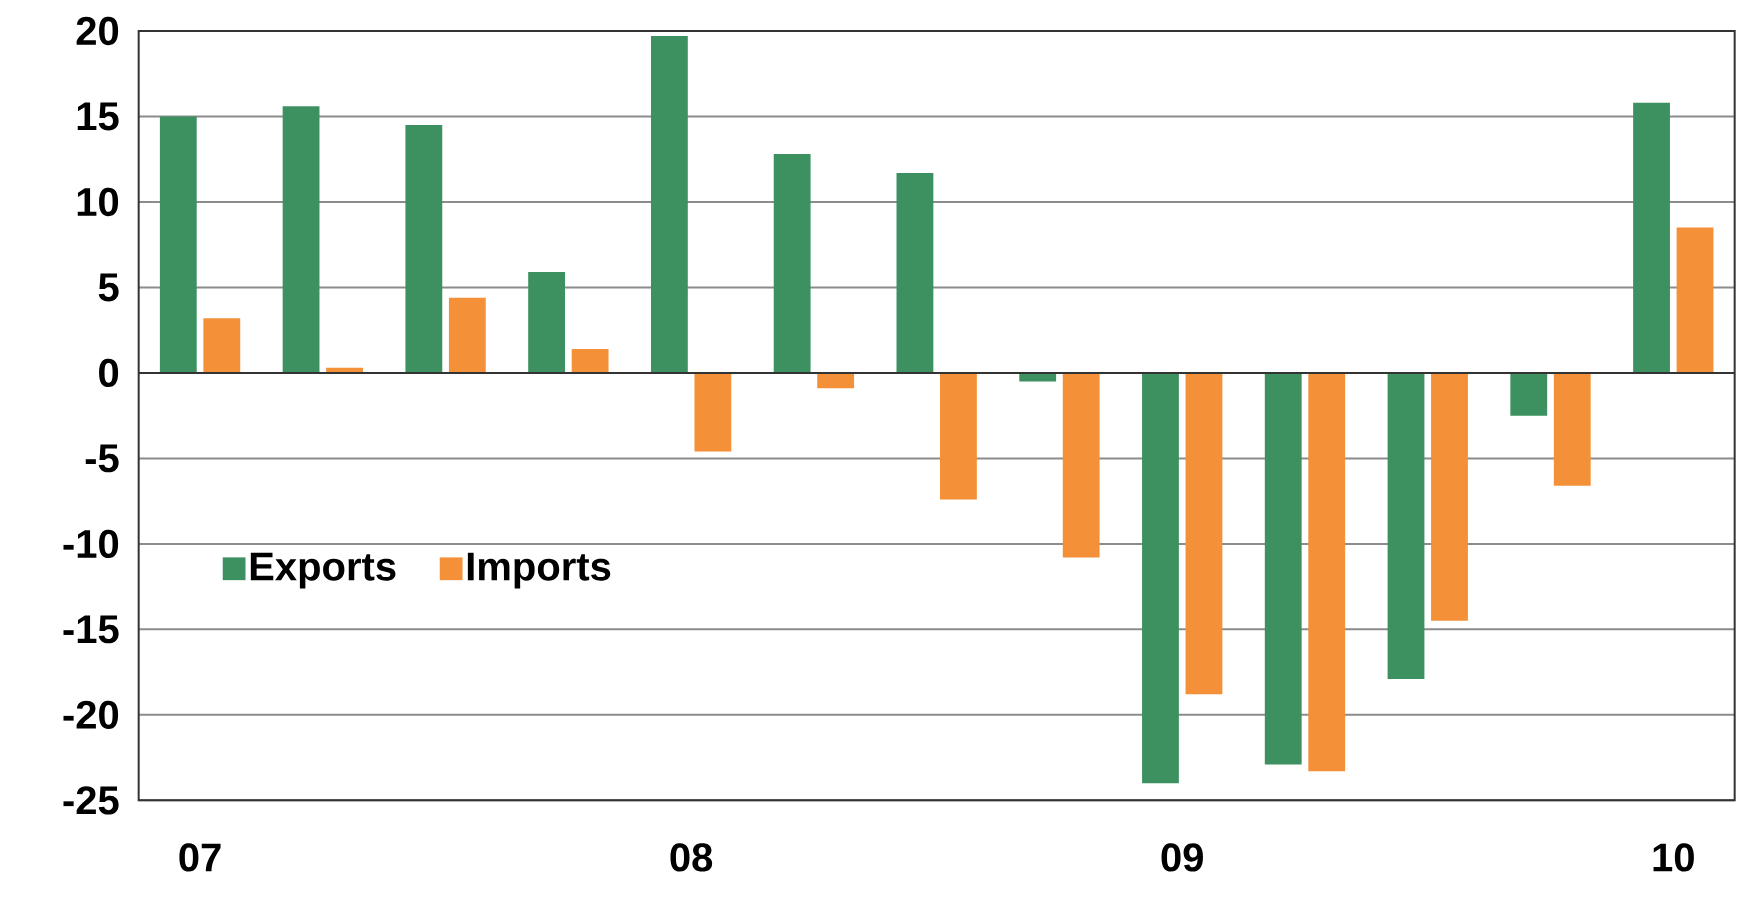  Describe the element at coordinates (91, 800) in the screenshot. I see `y-tick-label: -25` at that location.